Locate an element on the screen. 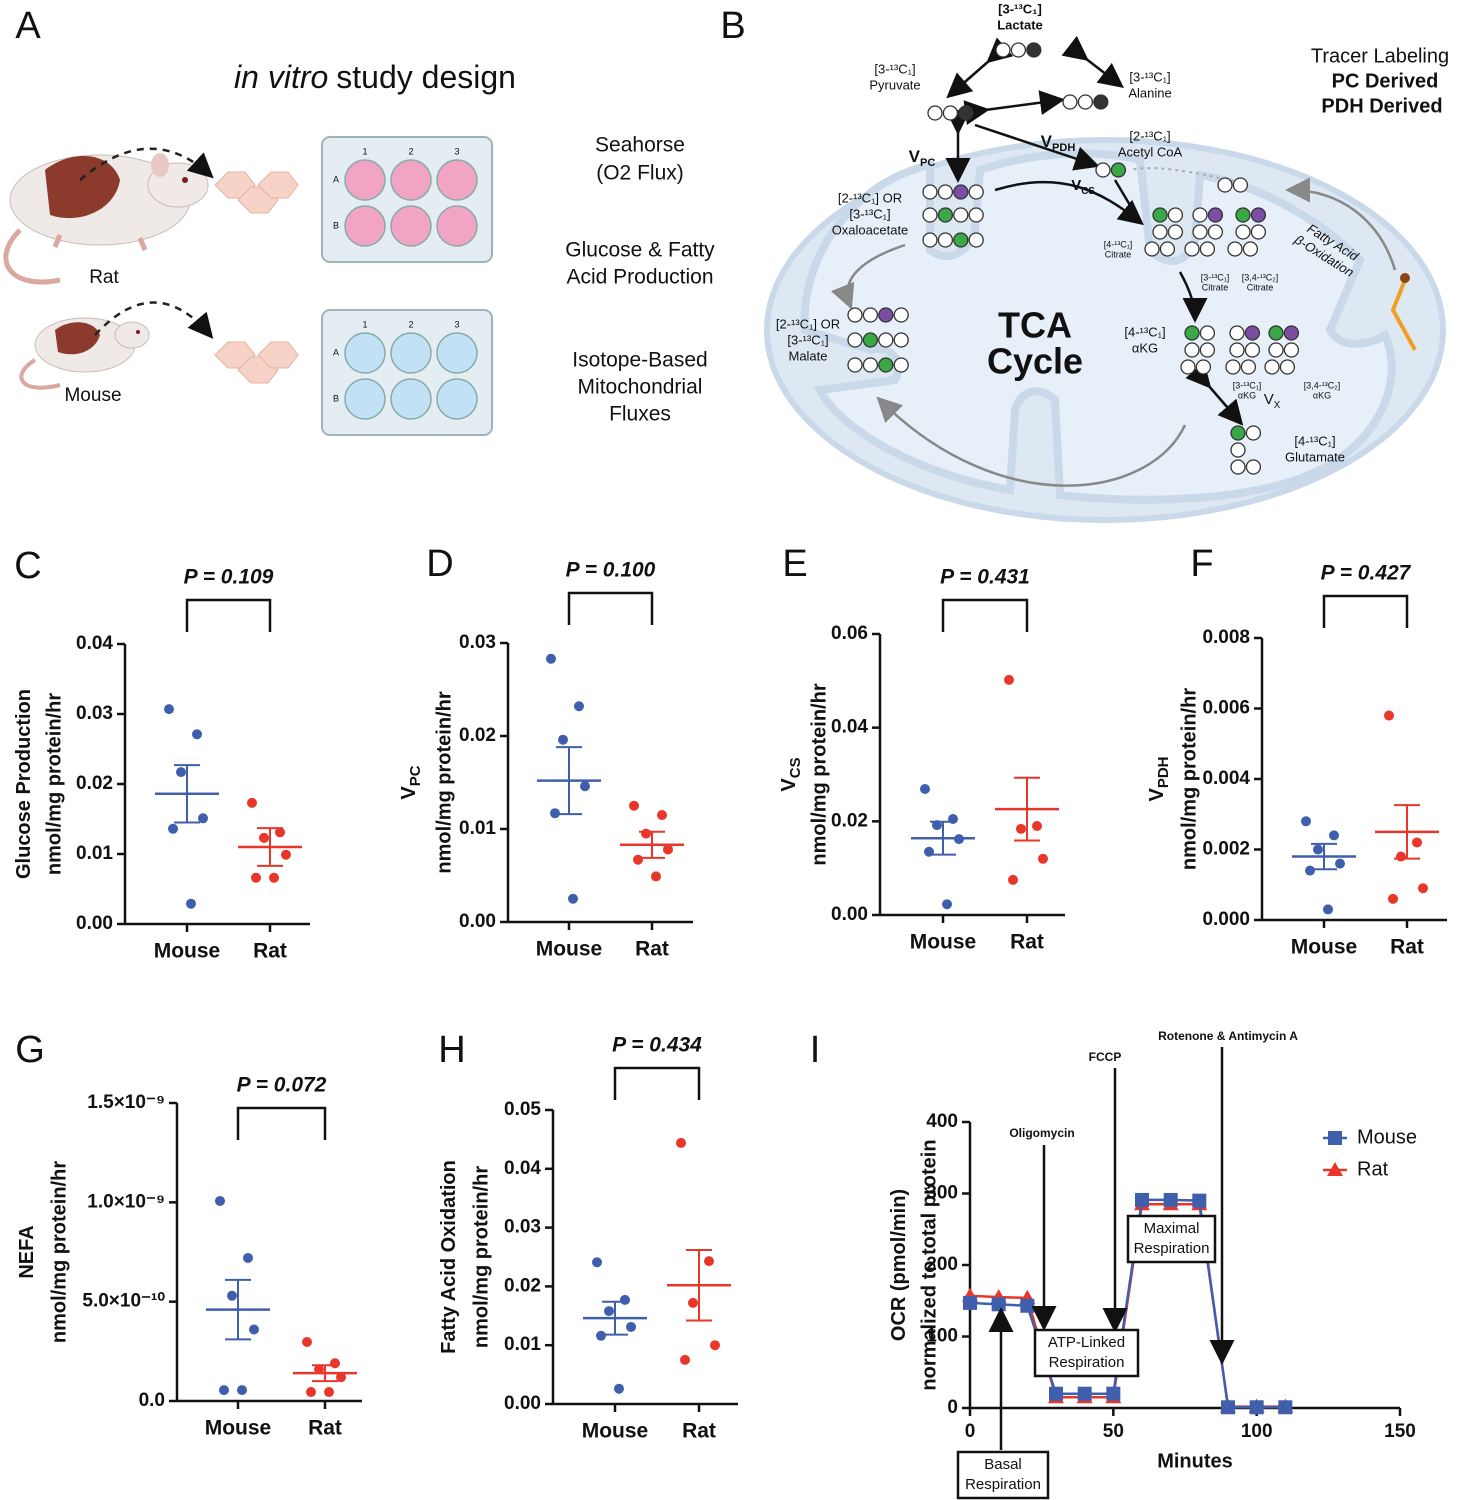 The width and height of the screenshot is (1464, 1500). y-title-sub: PC is located at coordinates (415, 775).